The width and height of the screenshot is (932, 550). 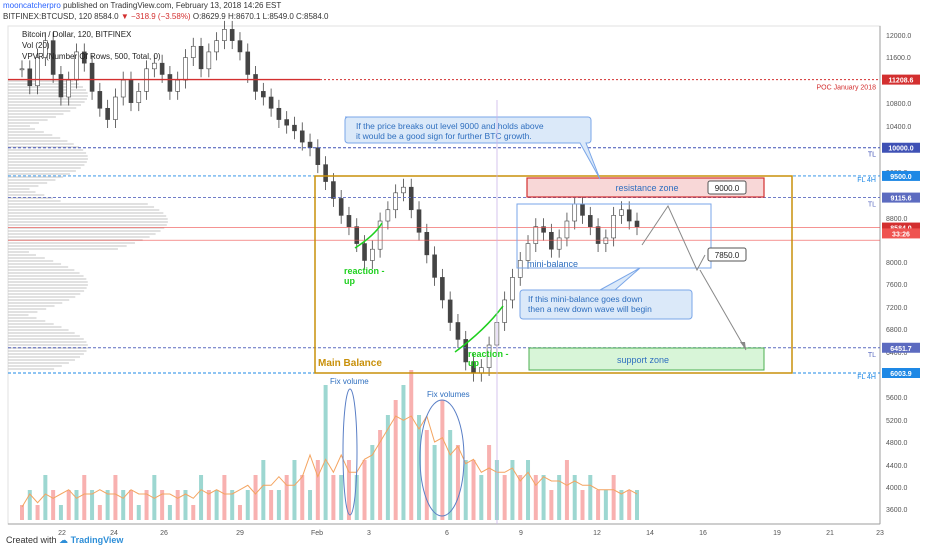 I want to click on last-price: 8584.0, so click(x=106, y=16).